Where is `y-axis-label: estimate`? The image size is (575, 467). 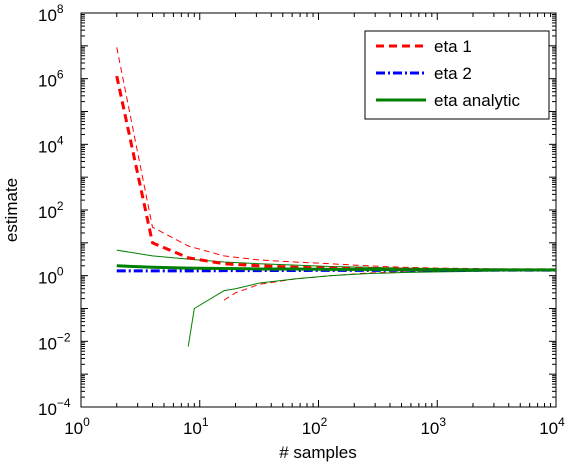
y-axis-label: estimate is located at coordinates (11, 210).